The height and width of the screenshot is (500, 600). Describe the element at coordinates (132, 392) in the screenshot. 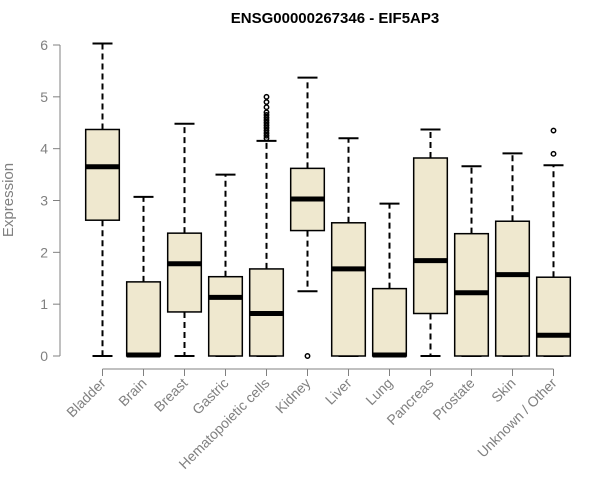

I see `x-category-label: Brain` at that location.